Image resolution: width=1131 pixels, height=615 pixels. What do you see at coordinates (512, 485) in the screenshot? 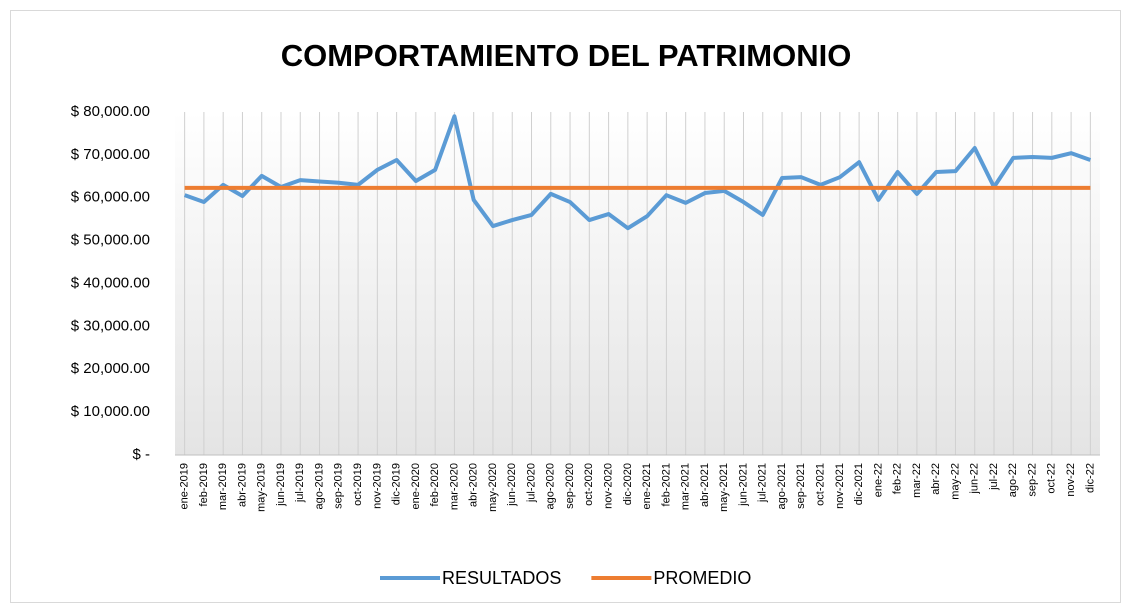
I see `x-tick-label: jun-2020` at bounding box center [512, 485].